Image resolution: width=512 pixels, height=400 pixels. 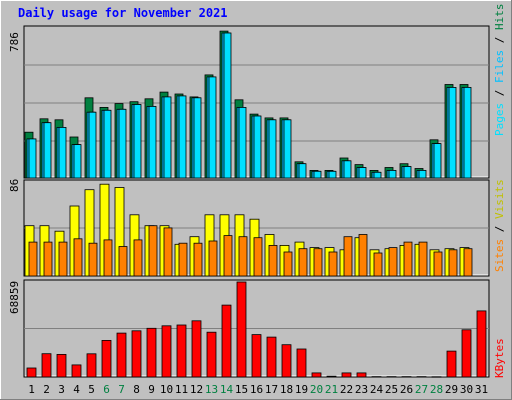 I want to click on x-tick-label: 18, so click(x=286, y=389).